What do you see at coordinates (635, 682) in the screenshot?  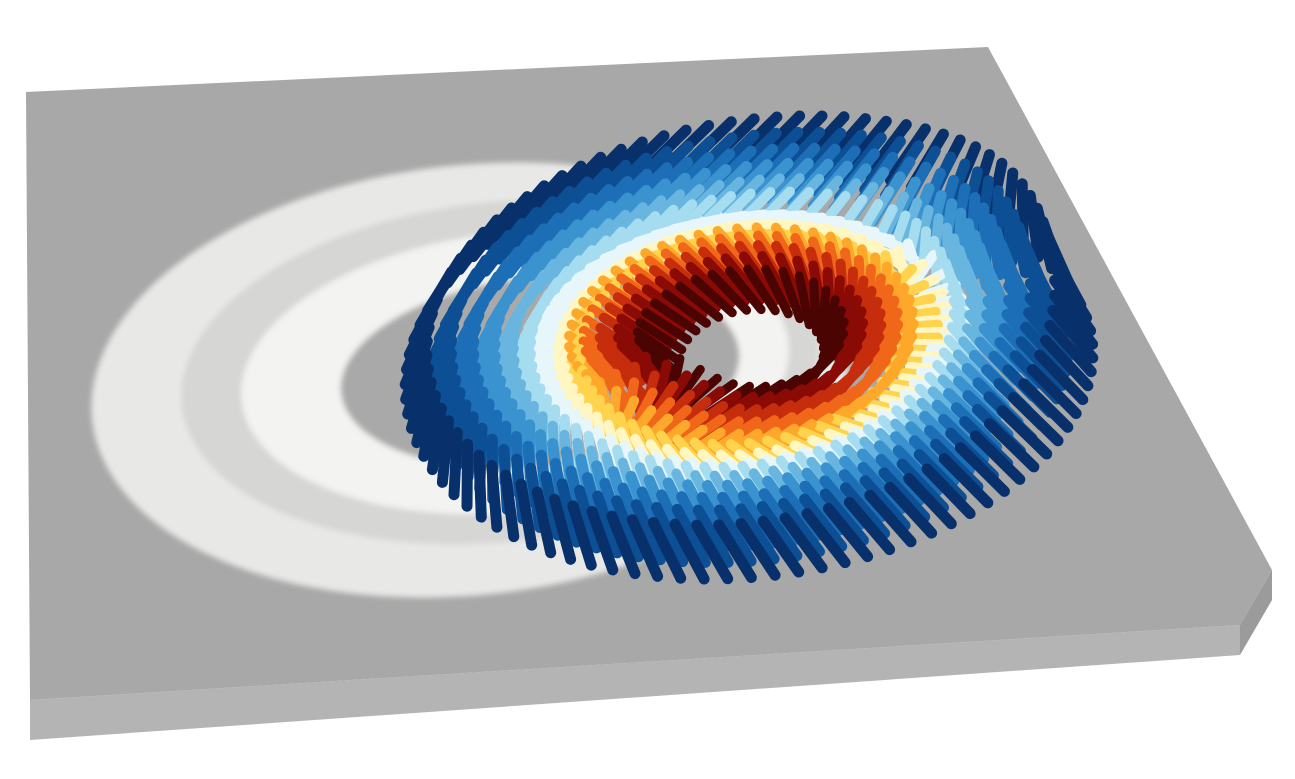 I see `slab-front-face` at bounding box center [635, 682].